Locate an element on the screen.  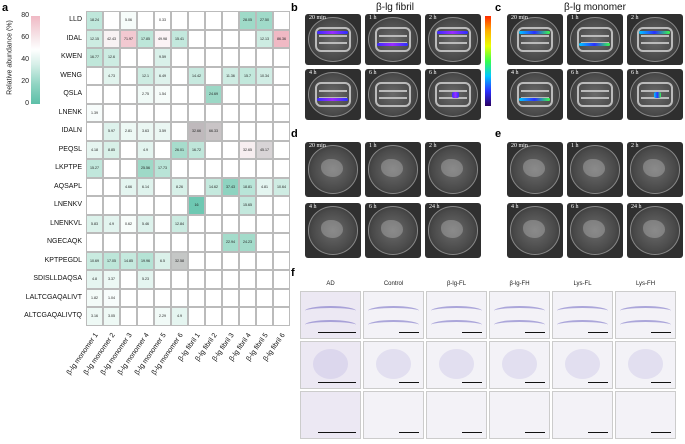
petri-dish-image: 24 h is located at coordinates (655, 230).